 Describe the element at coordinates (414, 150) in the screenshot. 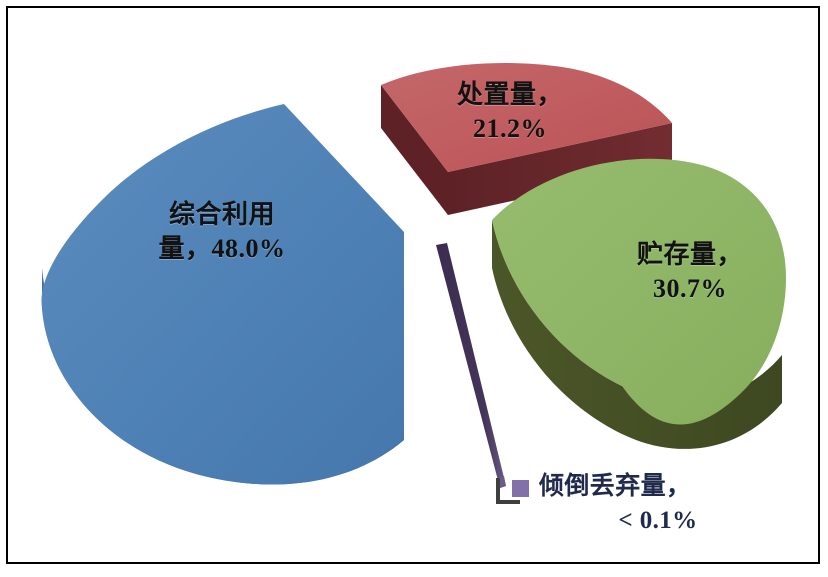

I see `pie-slice-disposal-side-left` at that location.